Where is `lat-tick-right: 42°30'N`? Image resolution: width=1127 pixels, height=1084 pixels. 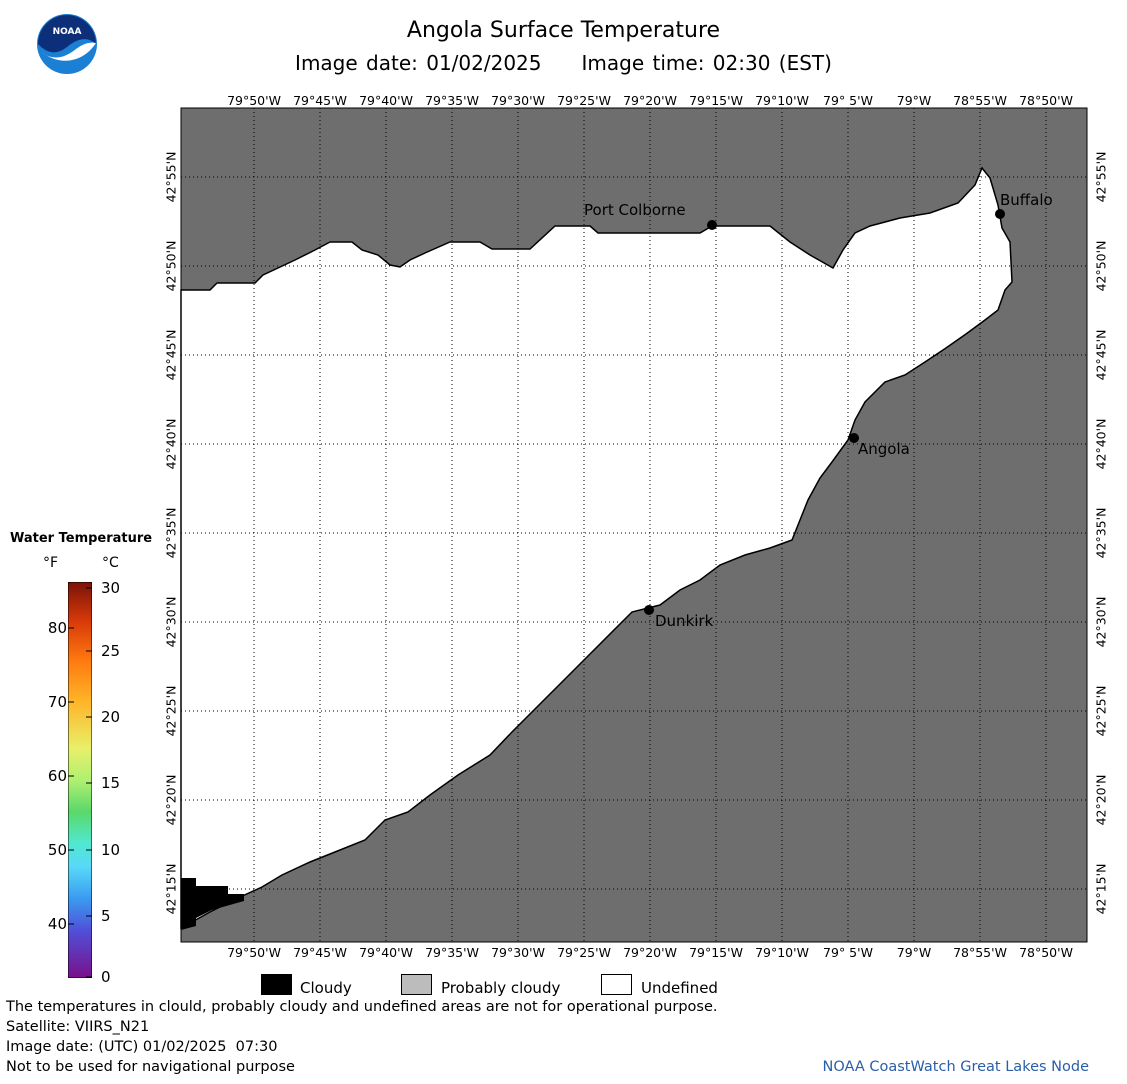
lat-tick-right: 42°30'N is located at coordinates (1101, 622).